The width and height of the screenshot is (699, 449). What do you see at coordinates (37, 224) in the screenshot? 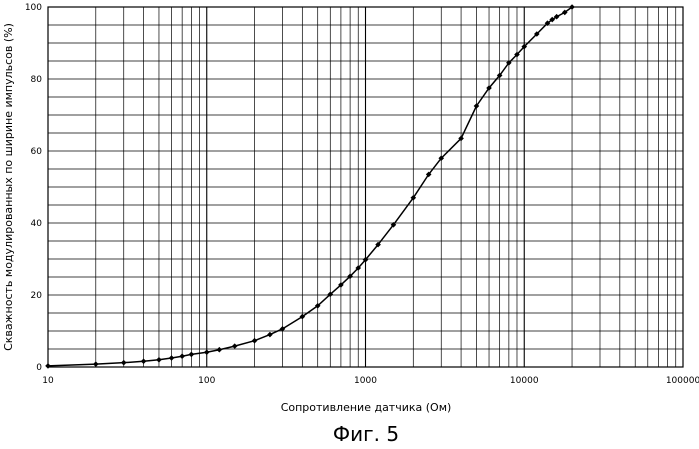
I see `y-tick-label: 40` at bounding box center [37, 224].